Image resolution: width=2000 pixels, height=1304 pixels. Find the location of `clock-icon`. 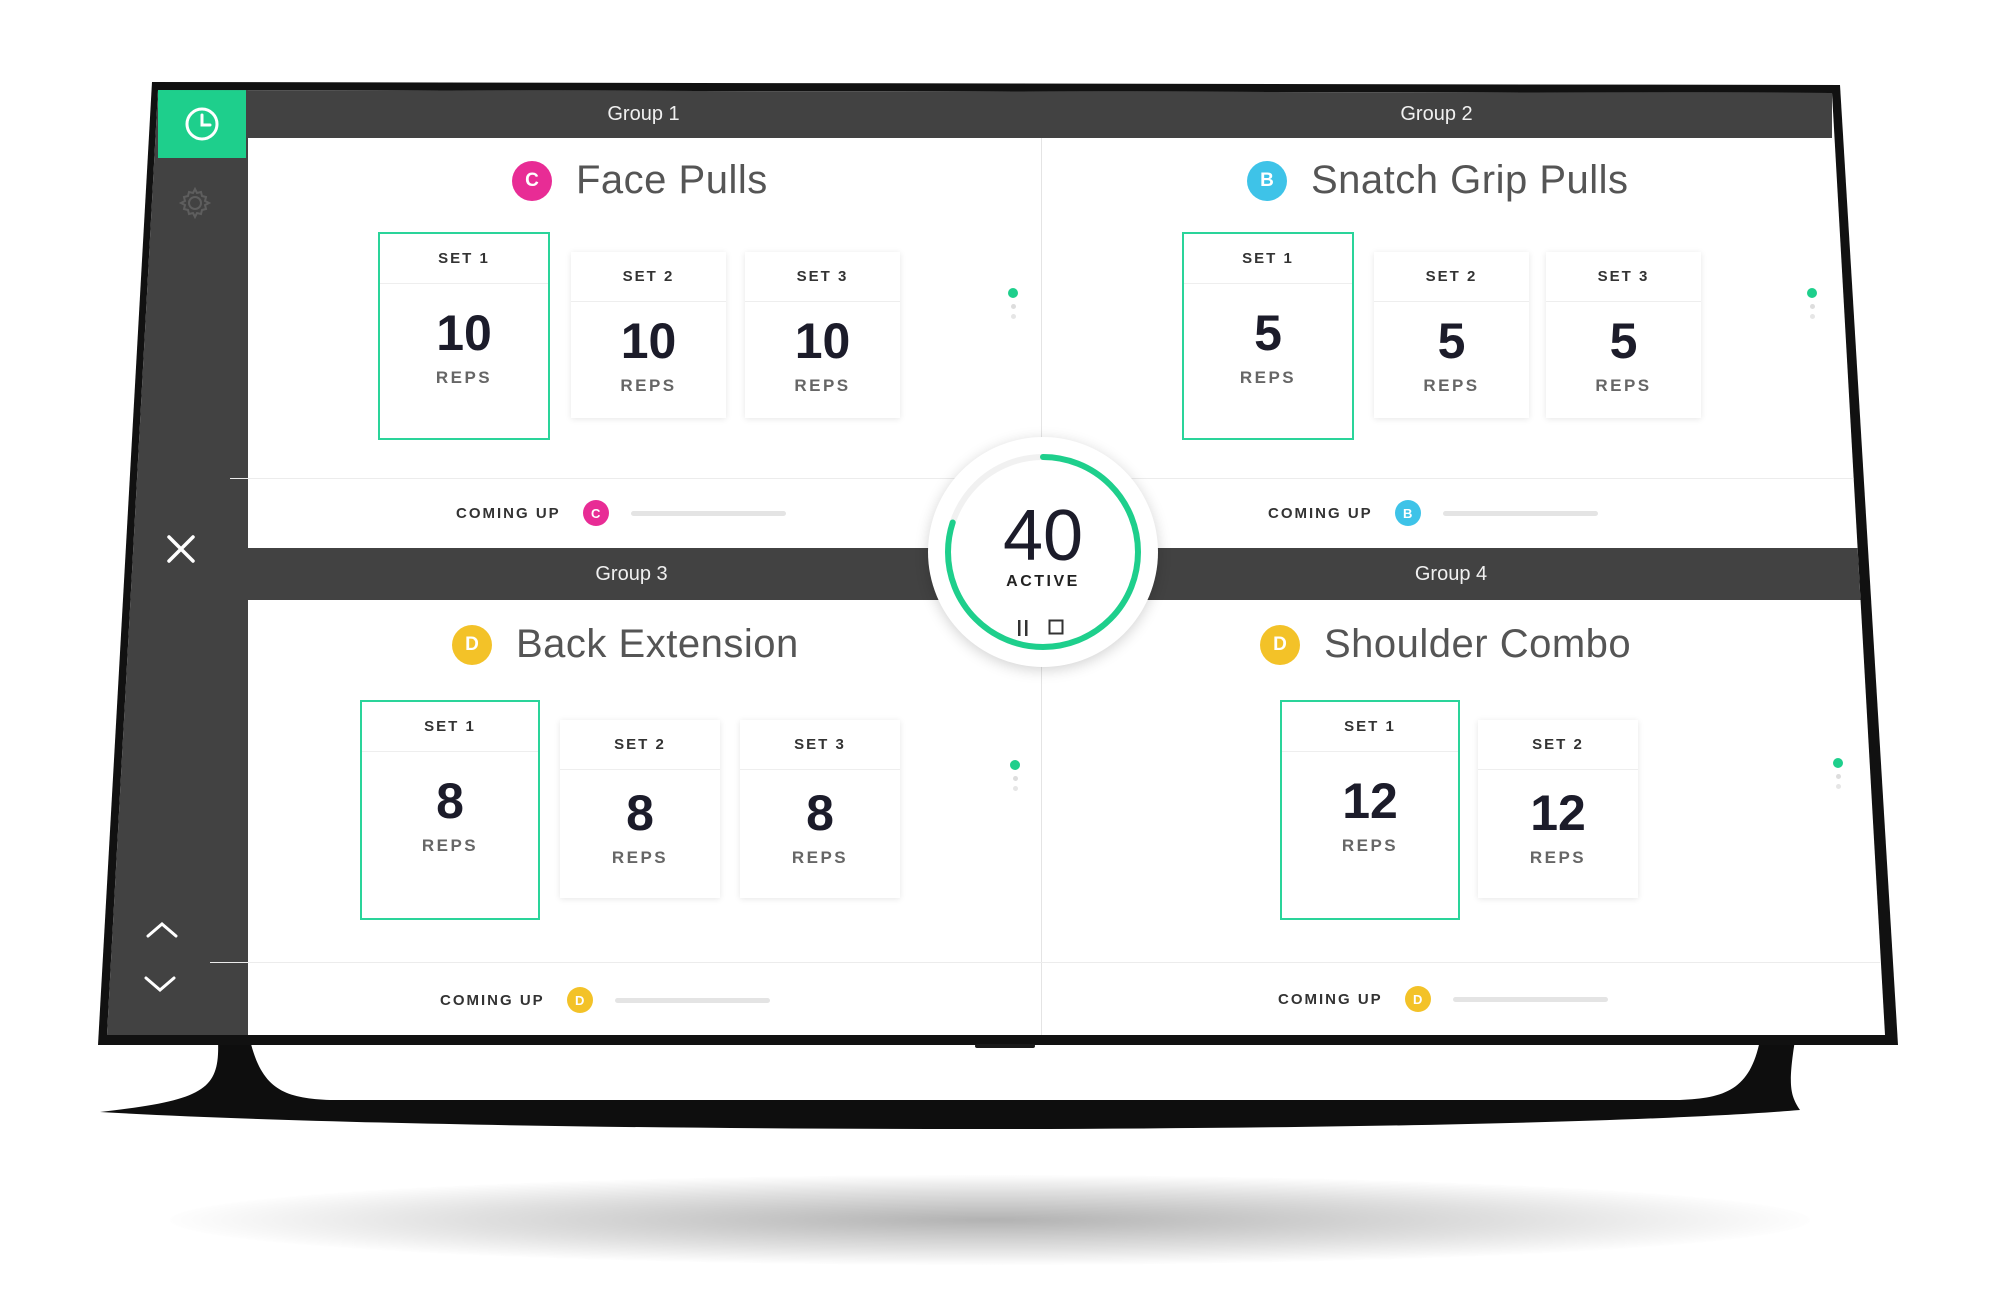

clock-icon is located at coordinates (202, 124).